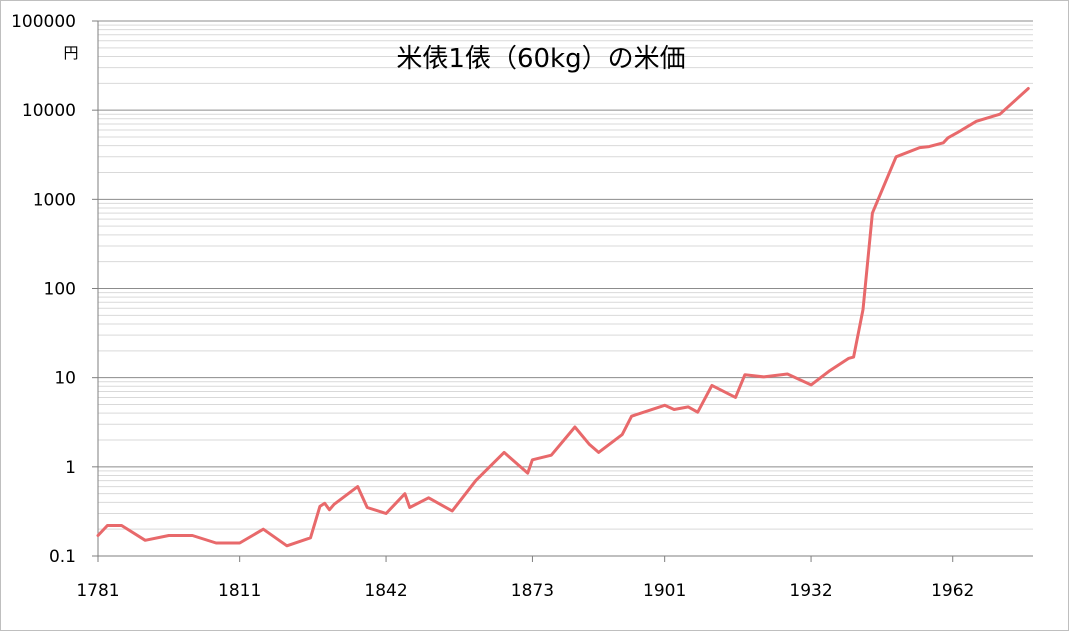 The image size is (1069, 631). Describe the element at coordinates (70, 53) in the screenshot. I see `y-axis-unit-label: 円` at that location.